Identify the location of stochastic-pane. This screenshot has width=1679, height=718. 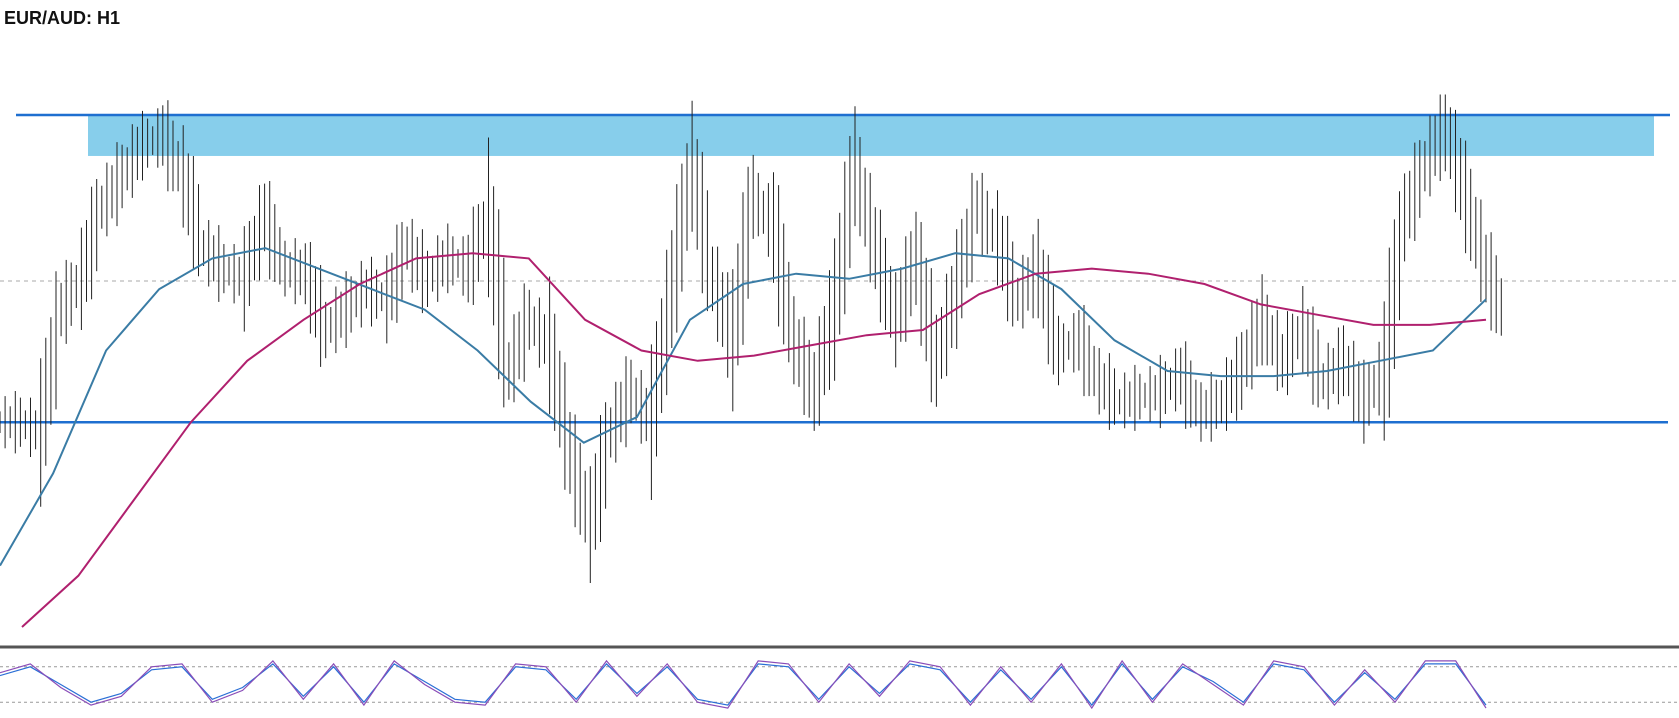
(839, 684).